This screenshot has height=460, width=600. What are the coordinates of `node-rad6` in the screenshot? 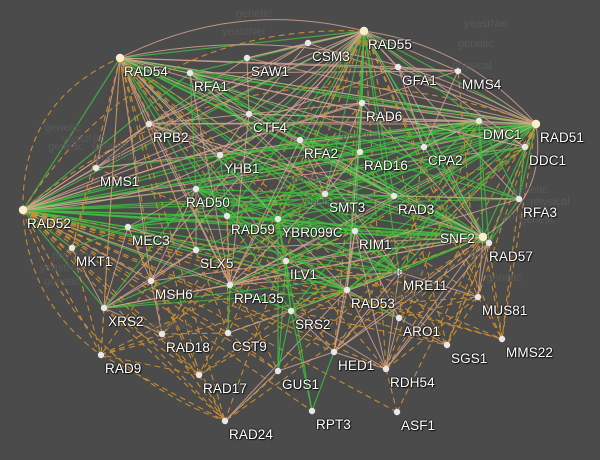 It's located at (362, 103).